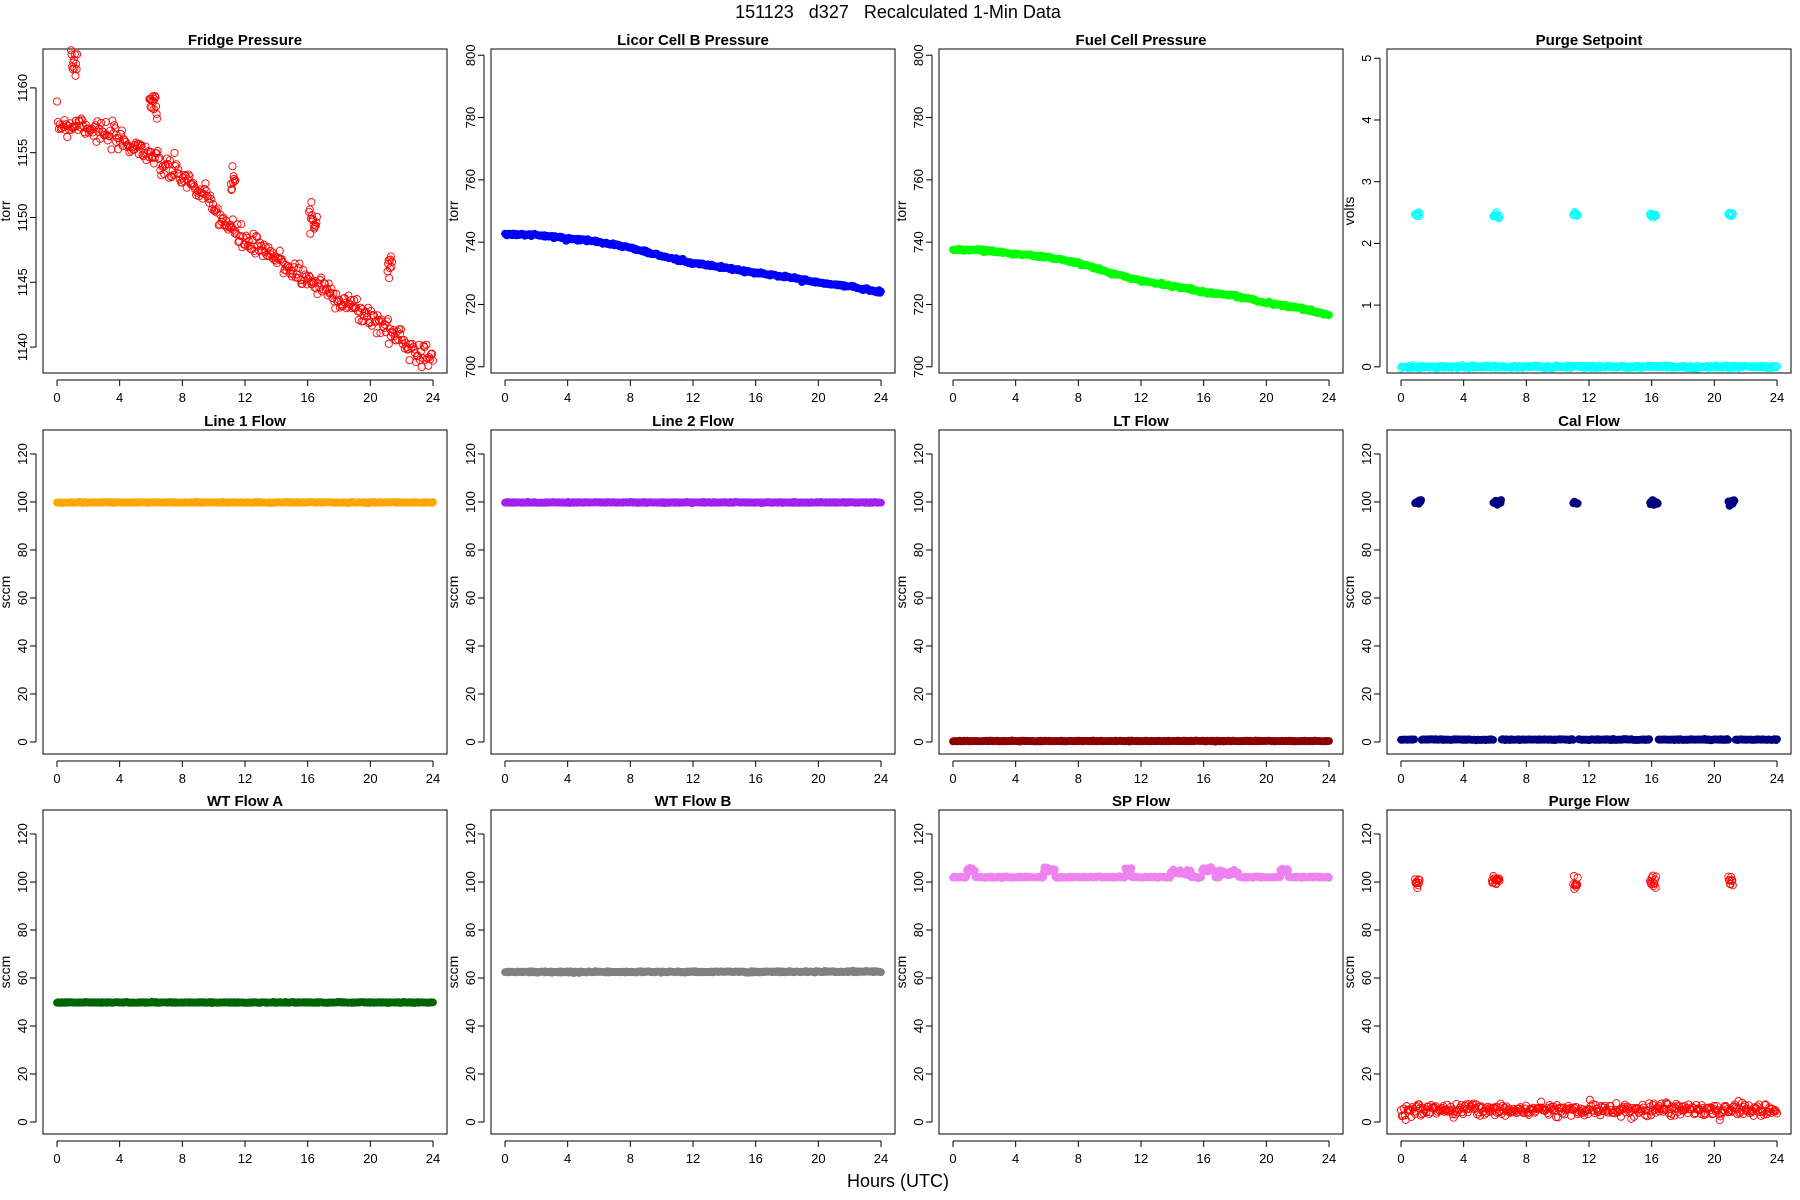  Describe the element at coordinates (918, 55) in the screenshot. I see `y-tick-label: 800` at that location.